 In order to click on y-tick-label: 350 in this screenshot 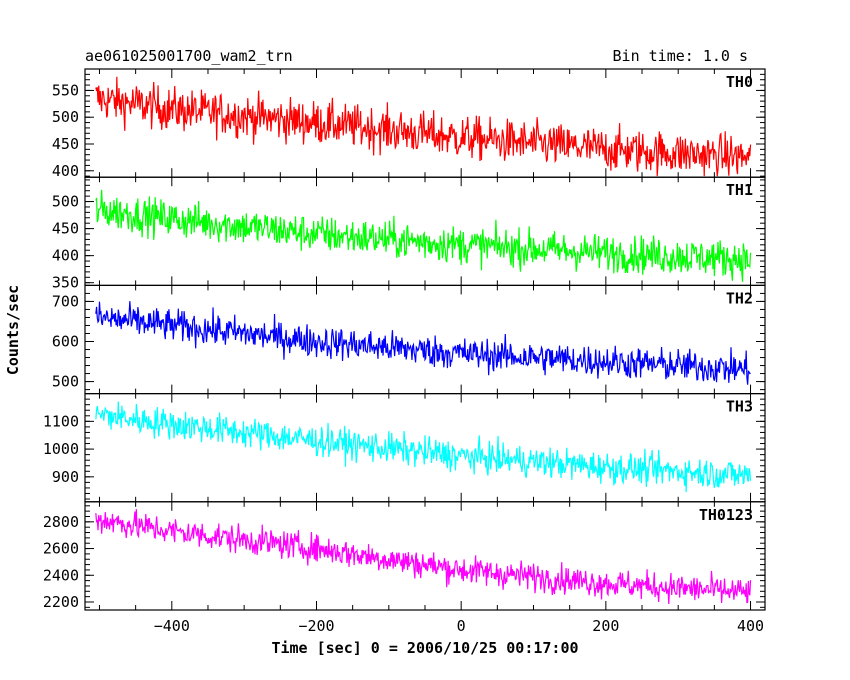, I will do `click(65, 283)`.